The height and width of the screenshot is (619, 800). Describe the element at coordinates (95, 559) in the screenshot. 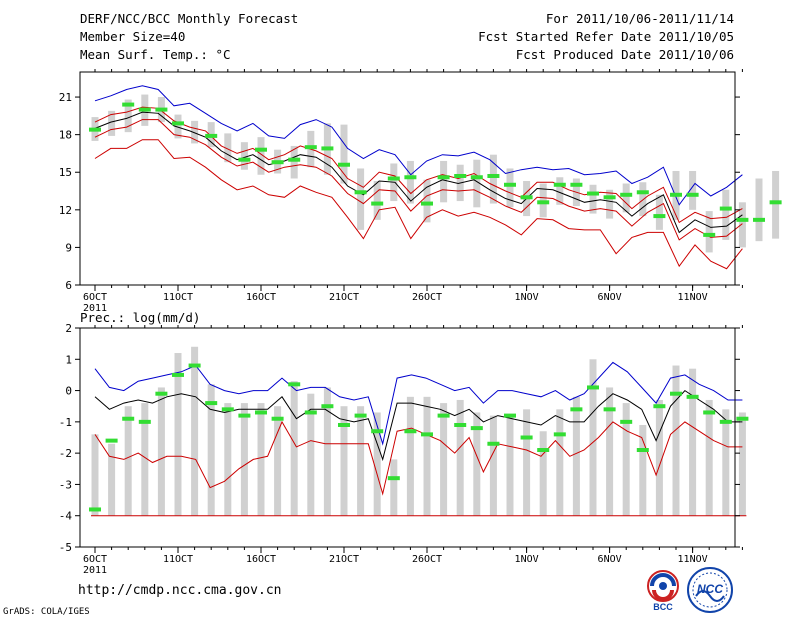

I see `x-tick-label: 6OCT` at that location.